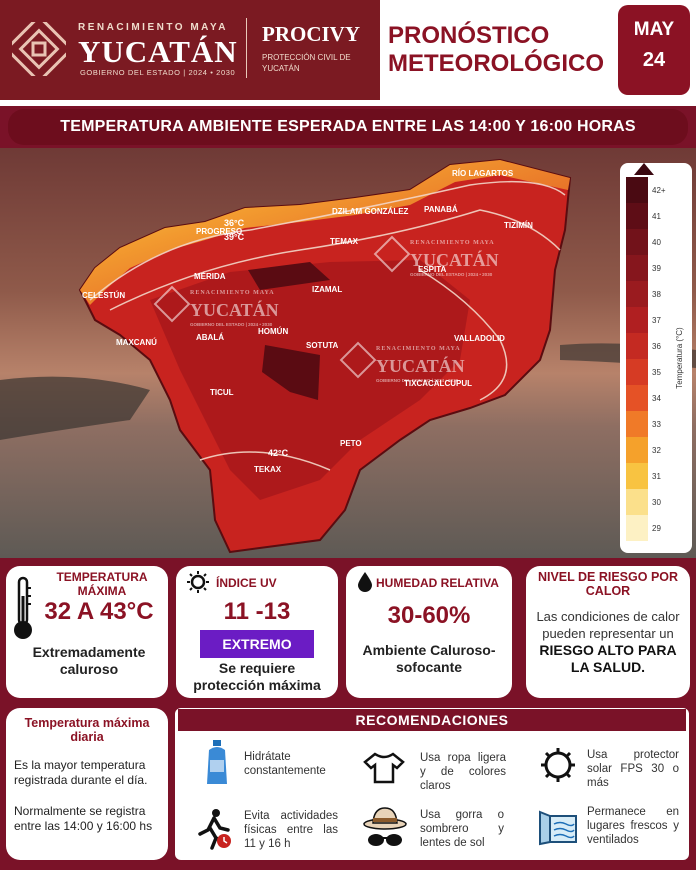  Describe the element at coordinates (654, 29) in the screenshot. I see `date-month: MAY` at that location.